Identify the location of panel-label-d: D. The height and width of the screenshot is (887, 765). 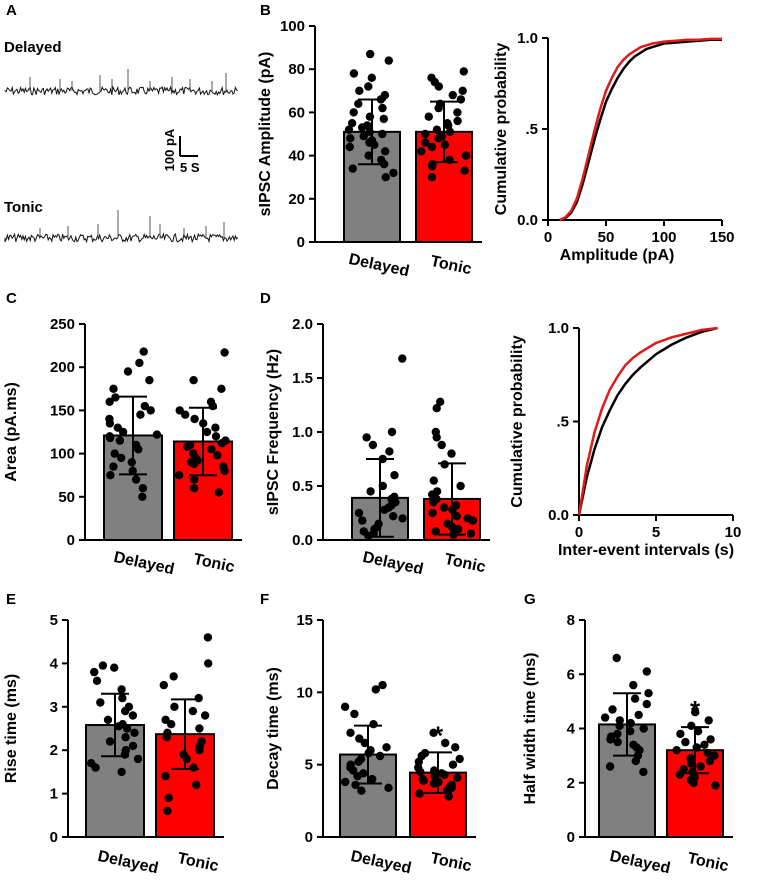
(265, 298).